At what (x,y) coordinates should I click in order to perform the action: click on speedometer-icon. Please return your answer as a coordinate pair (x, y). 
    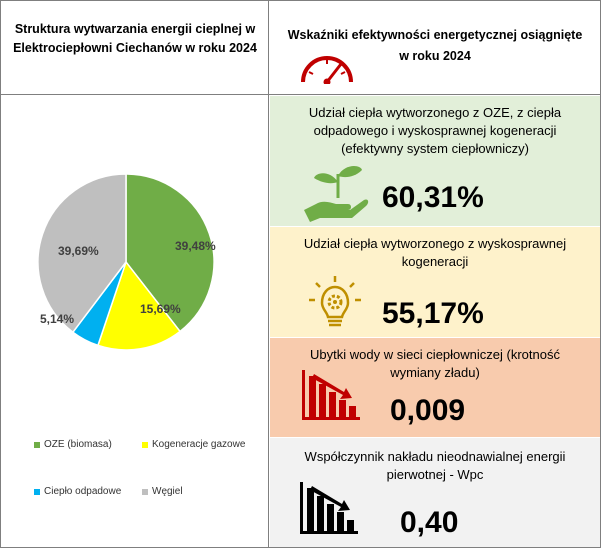
    Looking at the image, I should click on (327, 70).